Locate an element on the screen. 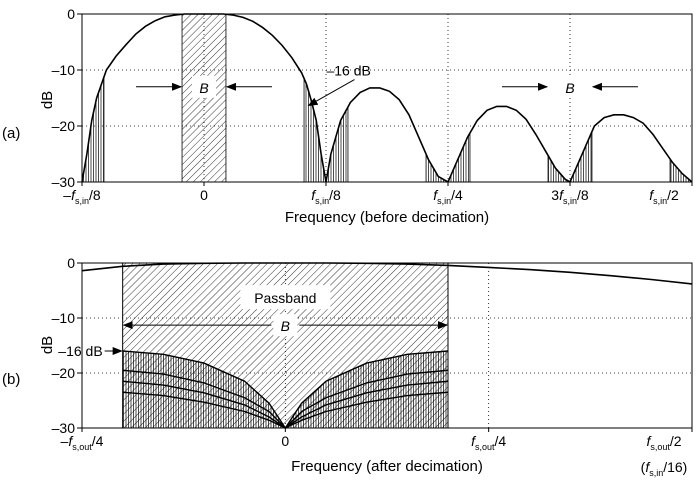 This screenshot has height=480, width=700. x-tick-label: fs,in/2 is located at coordinates (664, 196).